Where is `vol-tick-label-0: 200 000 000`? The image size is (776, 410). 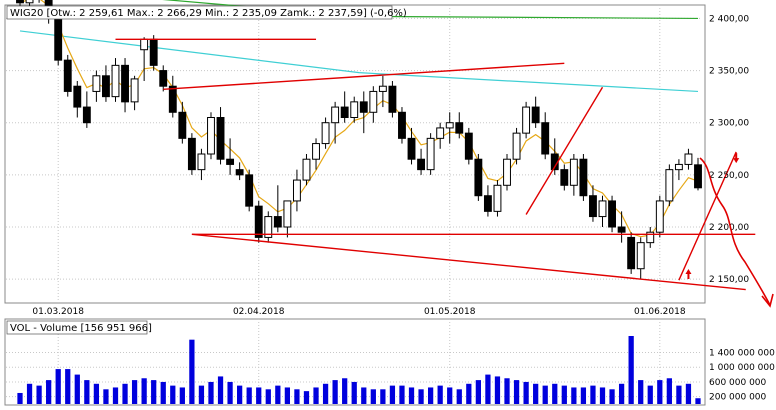 vol-tick-label-0: 200 000 000 is located at coordinates (738, 398).